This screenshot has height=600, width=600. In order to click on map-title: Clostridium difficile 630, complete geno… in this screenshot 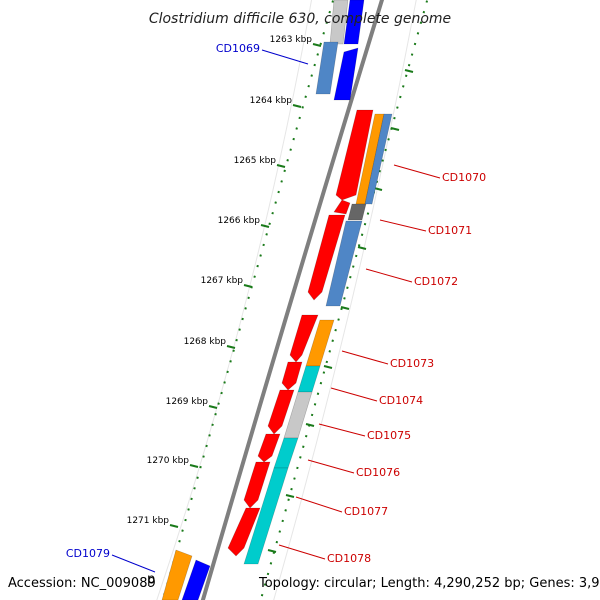, I will do `click(300, 19)`.